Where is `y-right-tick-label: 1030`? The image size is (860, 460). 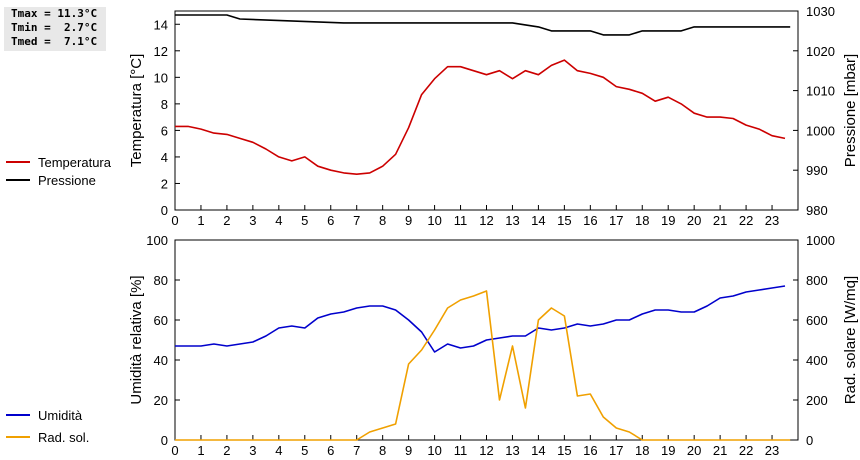
y-right-tick-label: 1030 is located at coordinates (820, 11).